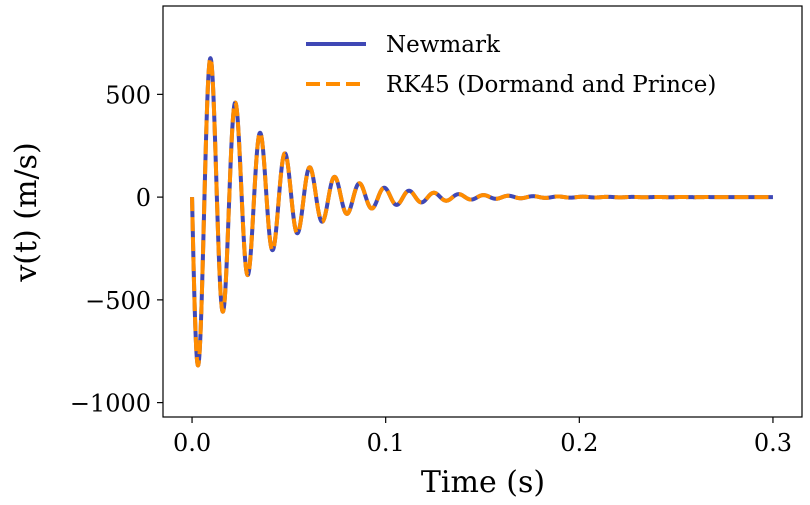  I want to click on x-tick-label: 0.1, so click(386, 443).